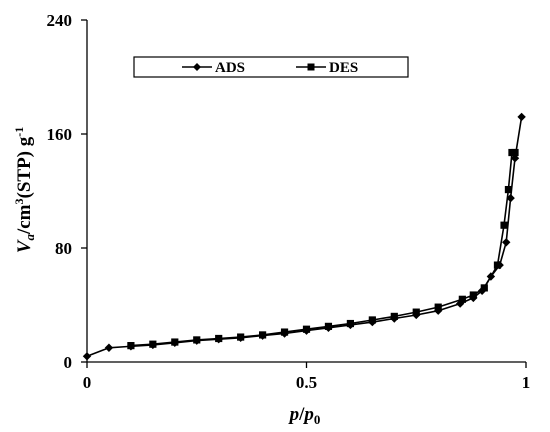 Image resolution: width=550 pixels, height=432 pixels. Describe the element at coordinates (24, 219) in the screenshot. I see `y-title-mid: /cm` at that location.